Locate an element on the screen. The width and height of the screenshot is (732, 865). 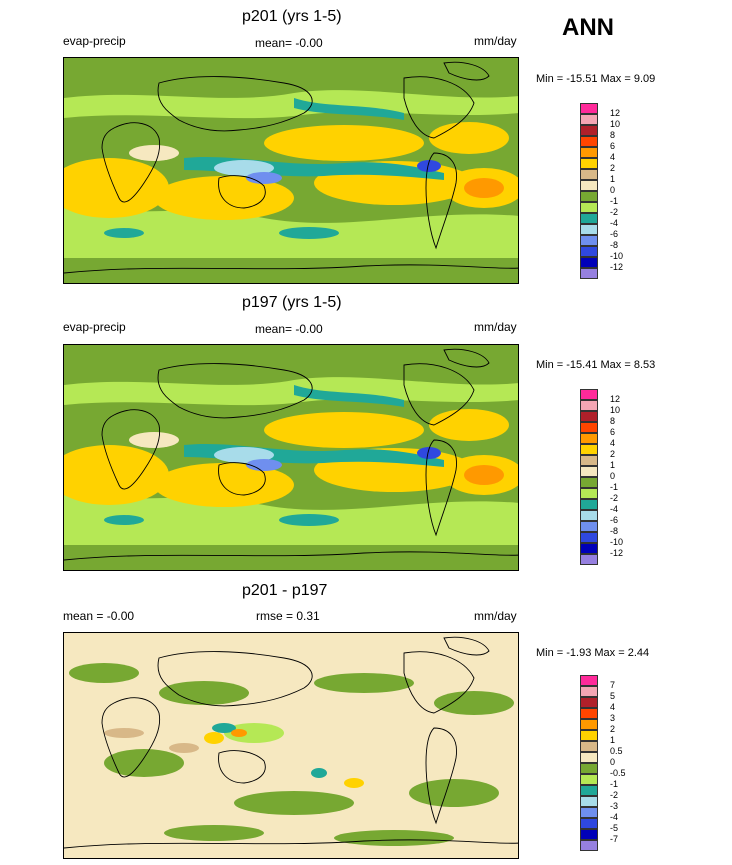
min-max-label: Min = -15.51 Max = 9.09 is located at coordinates (596, 79).